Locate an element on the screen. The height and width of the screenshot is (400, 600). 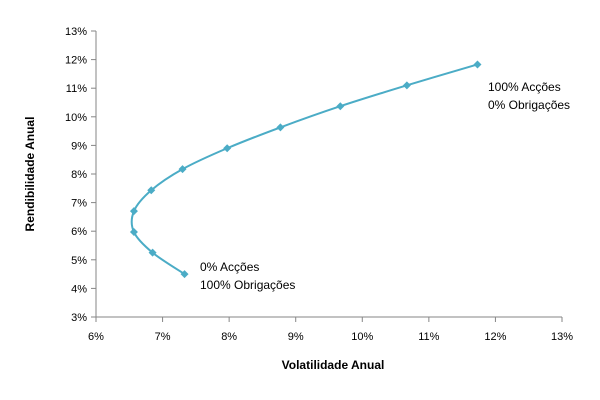
y-tick-label: 13% is located at coordinates (76, 32).